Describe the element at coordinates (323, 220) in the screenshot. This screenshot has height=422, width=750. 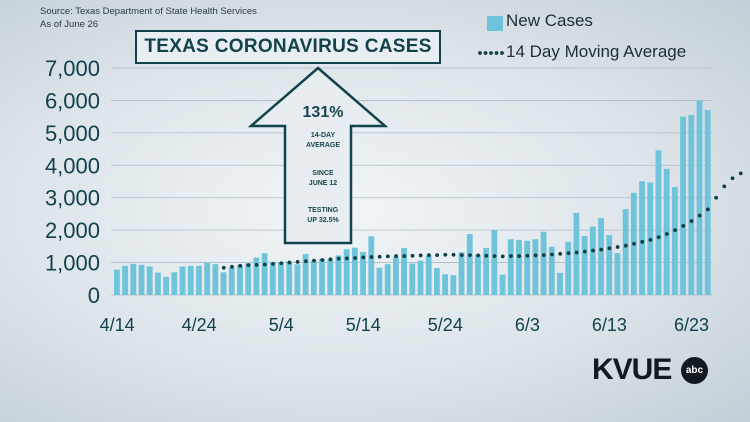
I see `arrow-line-6: UP 32.5%` at that location.